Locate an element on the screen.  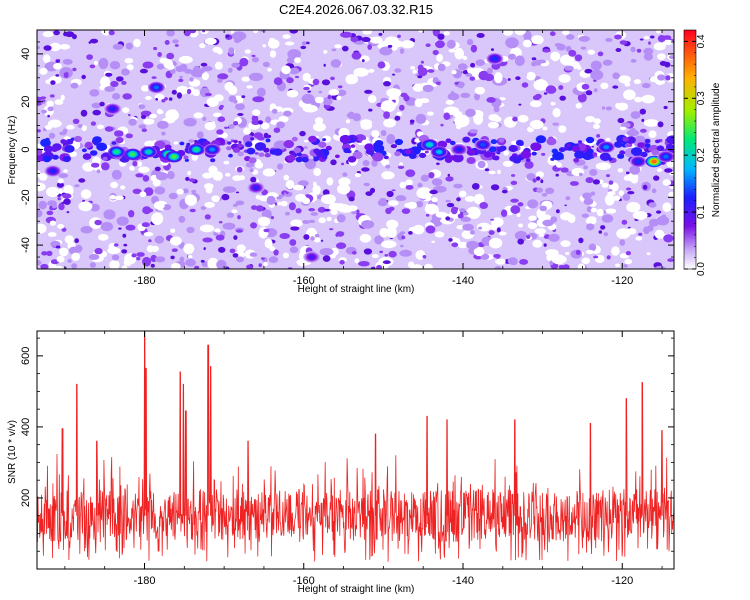
heatmap-x-tick-label: -160 is located at coordinates (304, 281).